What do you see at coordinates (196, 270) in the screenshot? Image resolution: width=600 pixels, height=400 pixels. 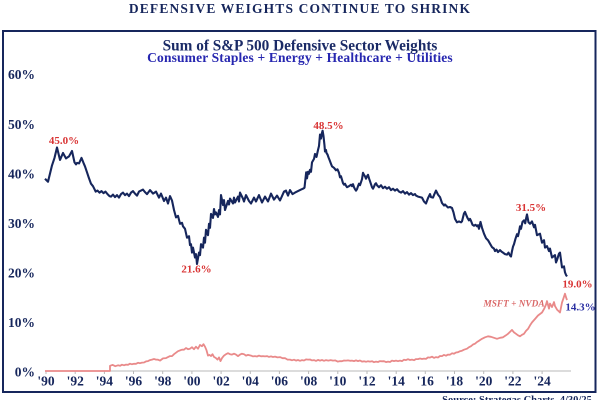 I see `svg-text: 21.6%` at bounding box center [196, 270].